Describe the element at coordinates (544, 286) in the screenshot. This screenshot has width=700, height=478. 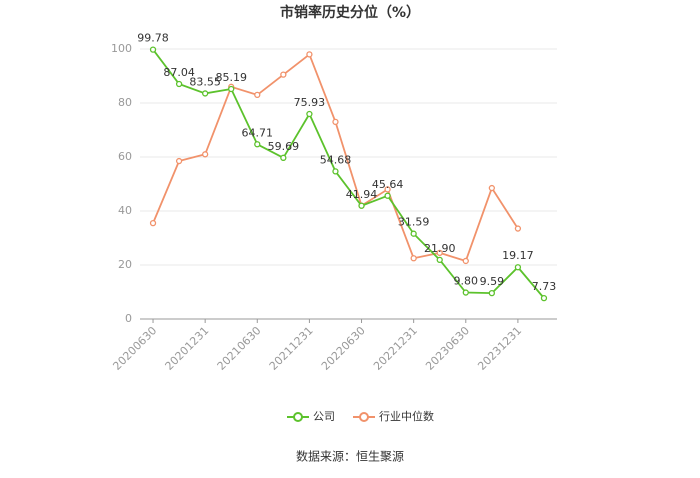
I see `data-label: 7.73` at that location.